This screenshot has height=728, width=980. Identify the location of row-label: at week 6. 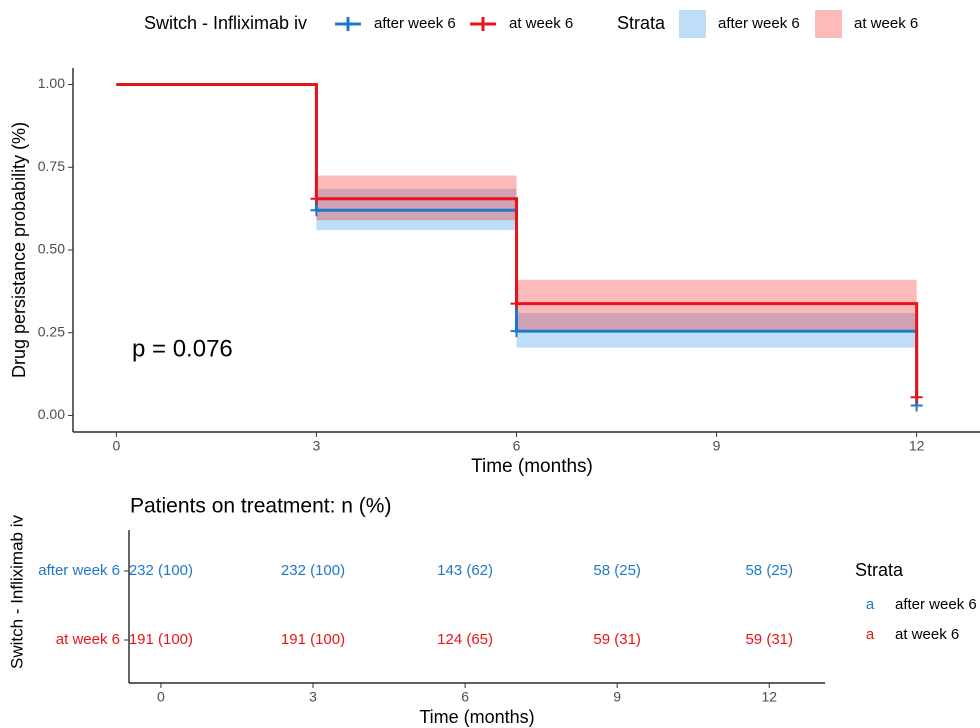
(88, 639).